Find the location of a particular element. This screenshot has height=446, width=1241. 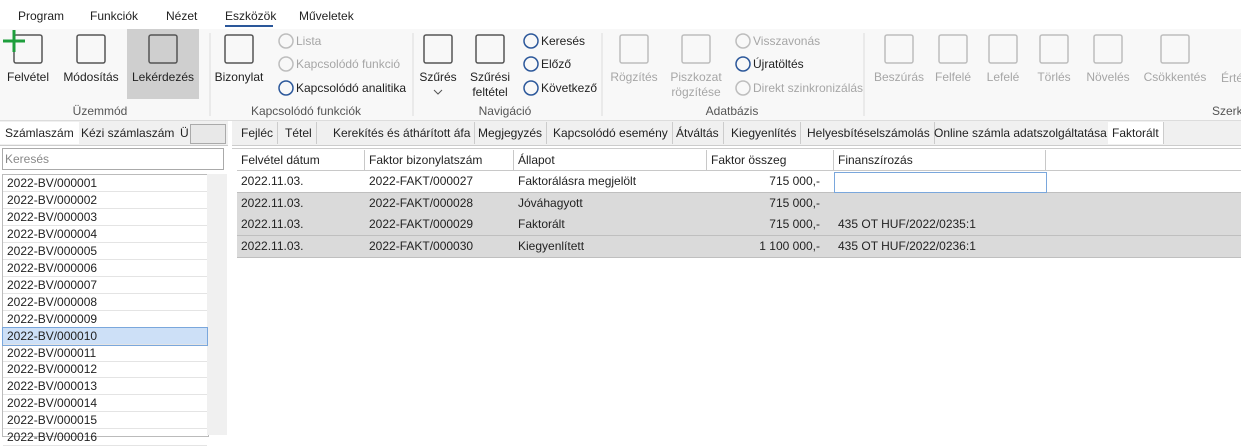

table-cell: 435 OT HUF/2022/0235:1 is located at coordinates (907, 224).